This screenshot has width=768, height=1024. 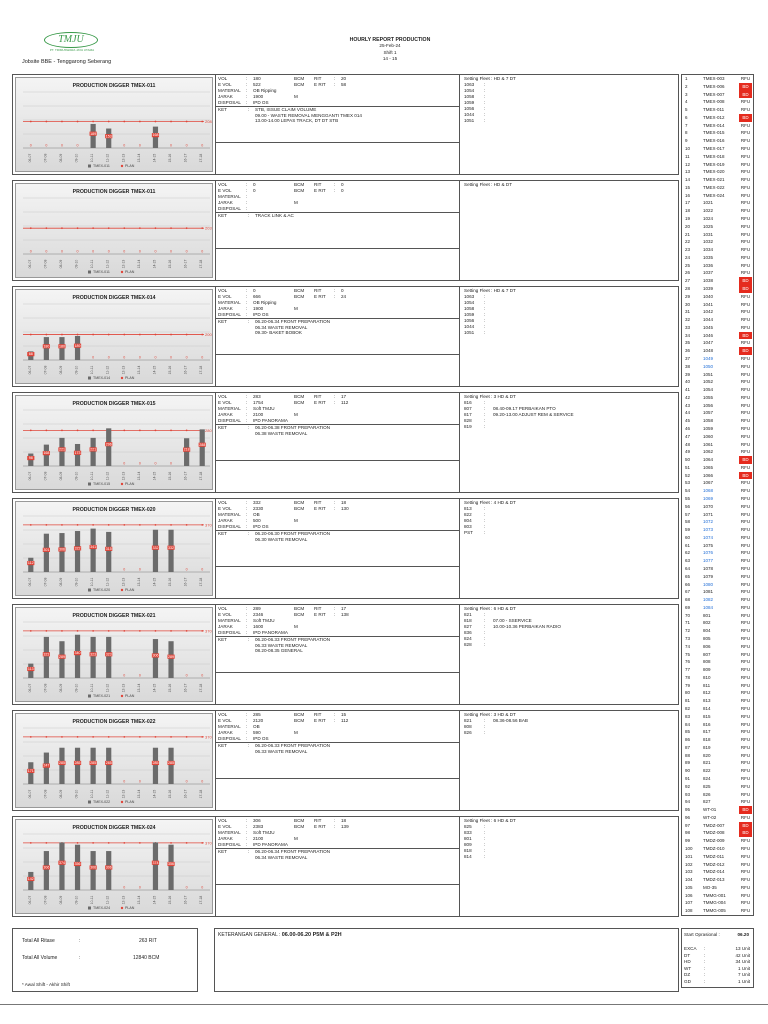 What do you see at coordinates (688, 296) in the screenshot?
I see `unit-number: 29` at bounding box center [688, 296].